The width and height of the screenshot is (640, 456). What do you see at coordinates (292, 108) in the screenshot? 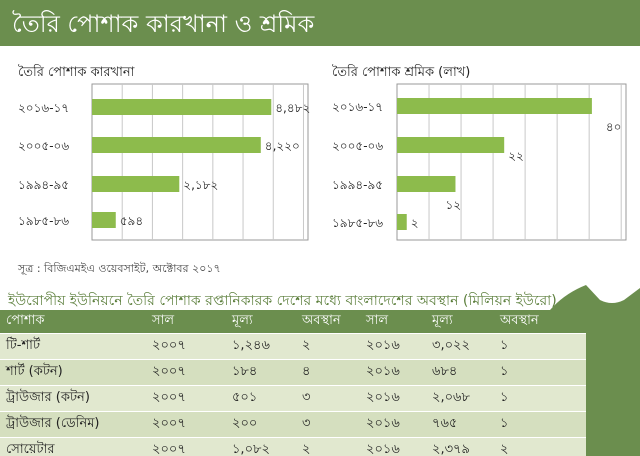
I see `value-label: ৪,৪৮২` at bounding box center [292, 108].